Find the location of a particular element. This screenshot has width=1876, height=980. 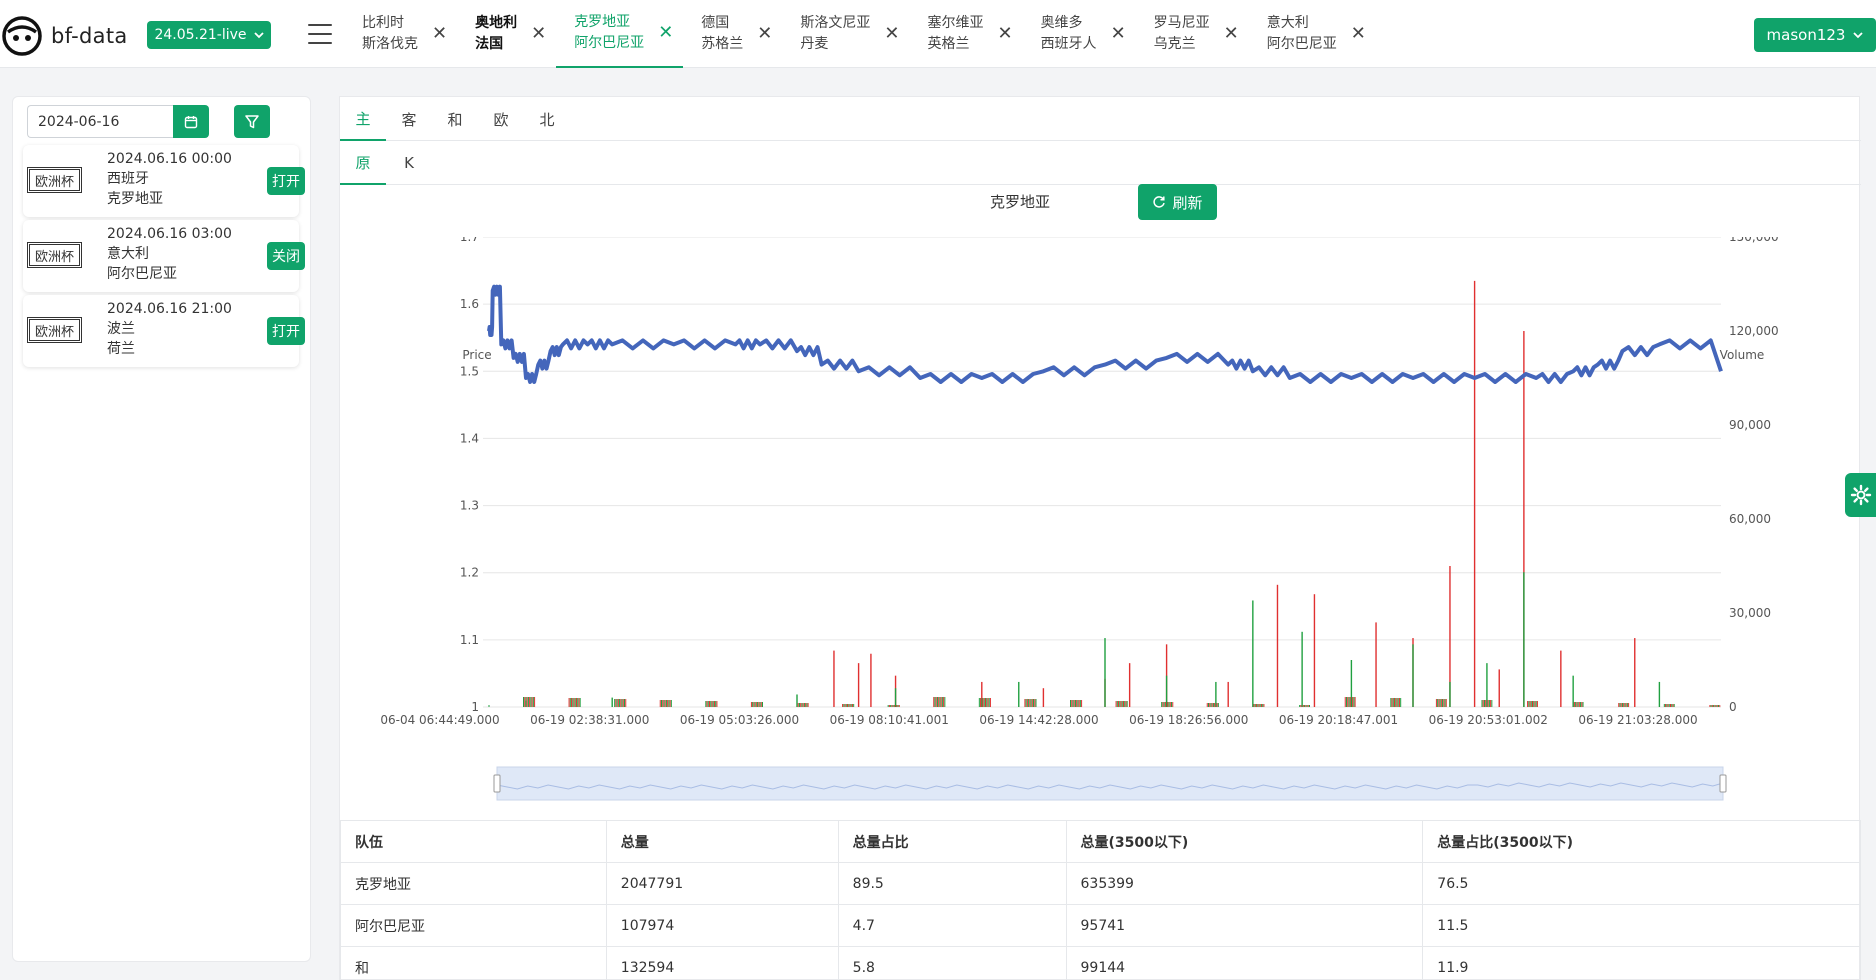

table-row: 阿尔巴尼亚 107974 4.7 95741 11.5 is located at coordinates (1100, 925).